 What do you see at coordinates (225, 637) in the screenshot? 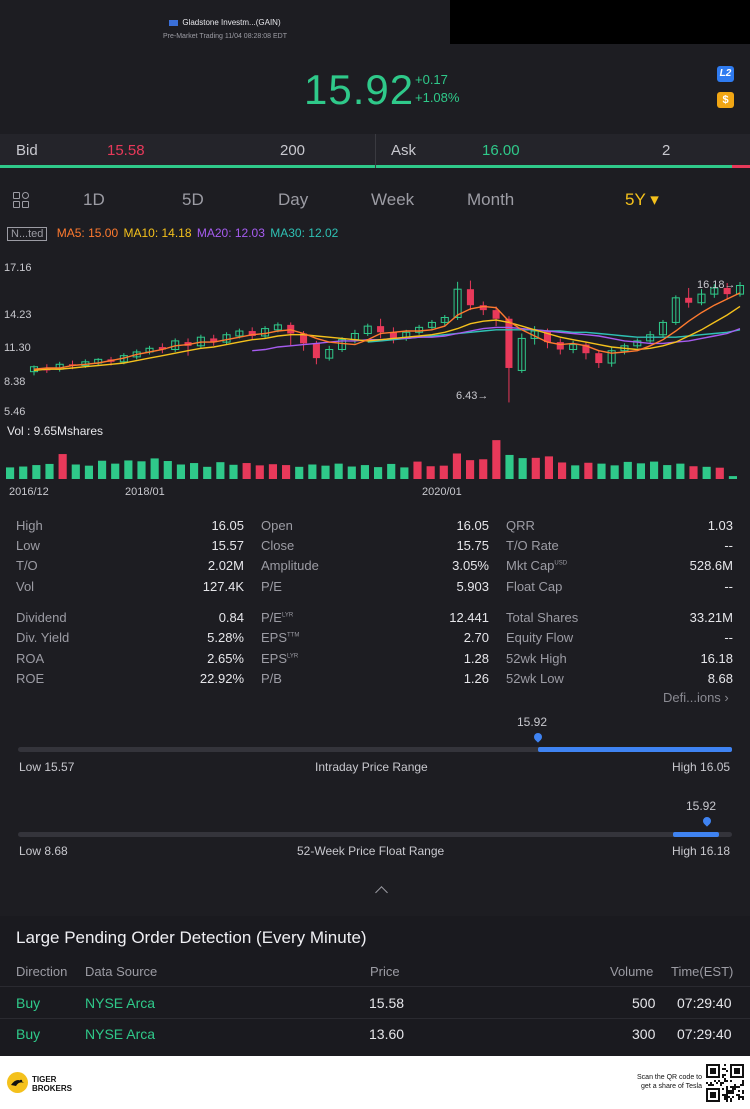
I see `stat-value: 5.28%` at bounding box center [225, 637].